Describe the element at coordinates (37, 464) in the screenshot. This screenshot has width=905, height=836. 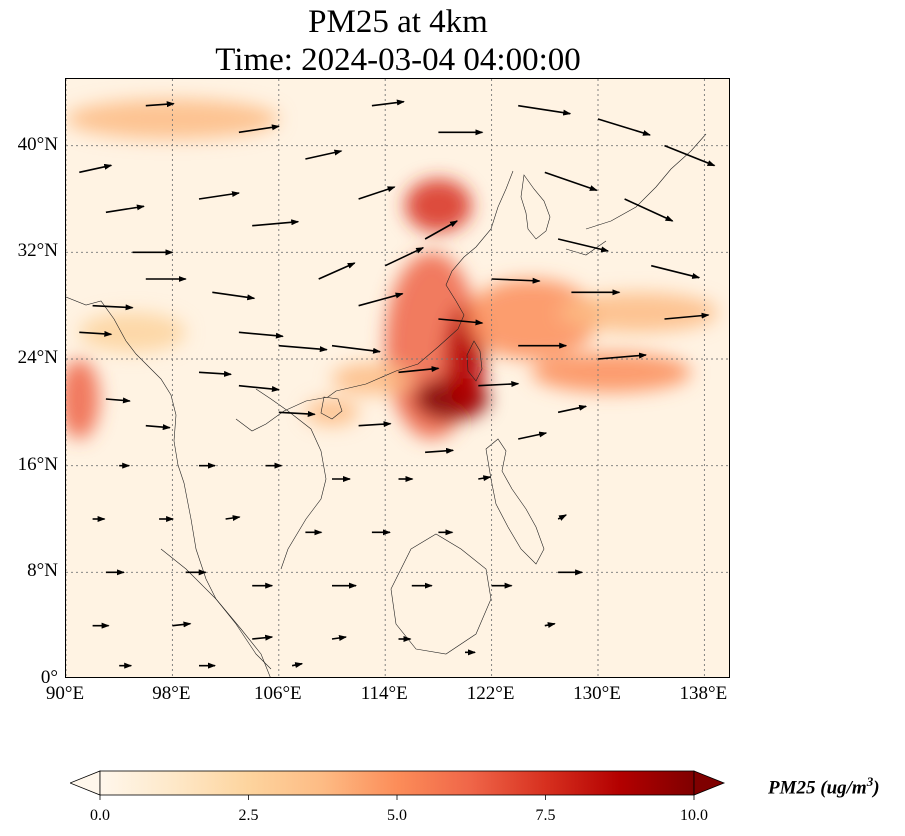
I see `lat-tick-label: 16°N` at that location.